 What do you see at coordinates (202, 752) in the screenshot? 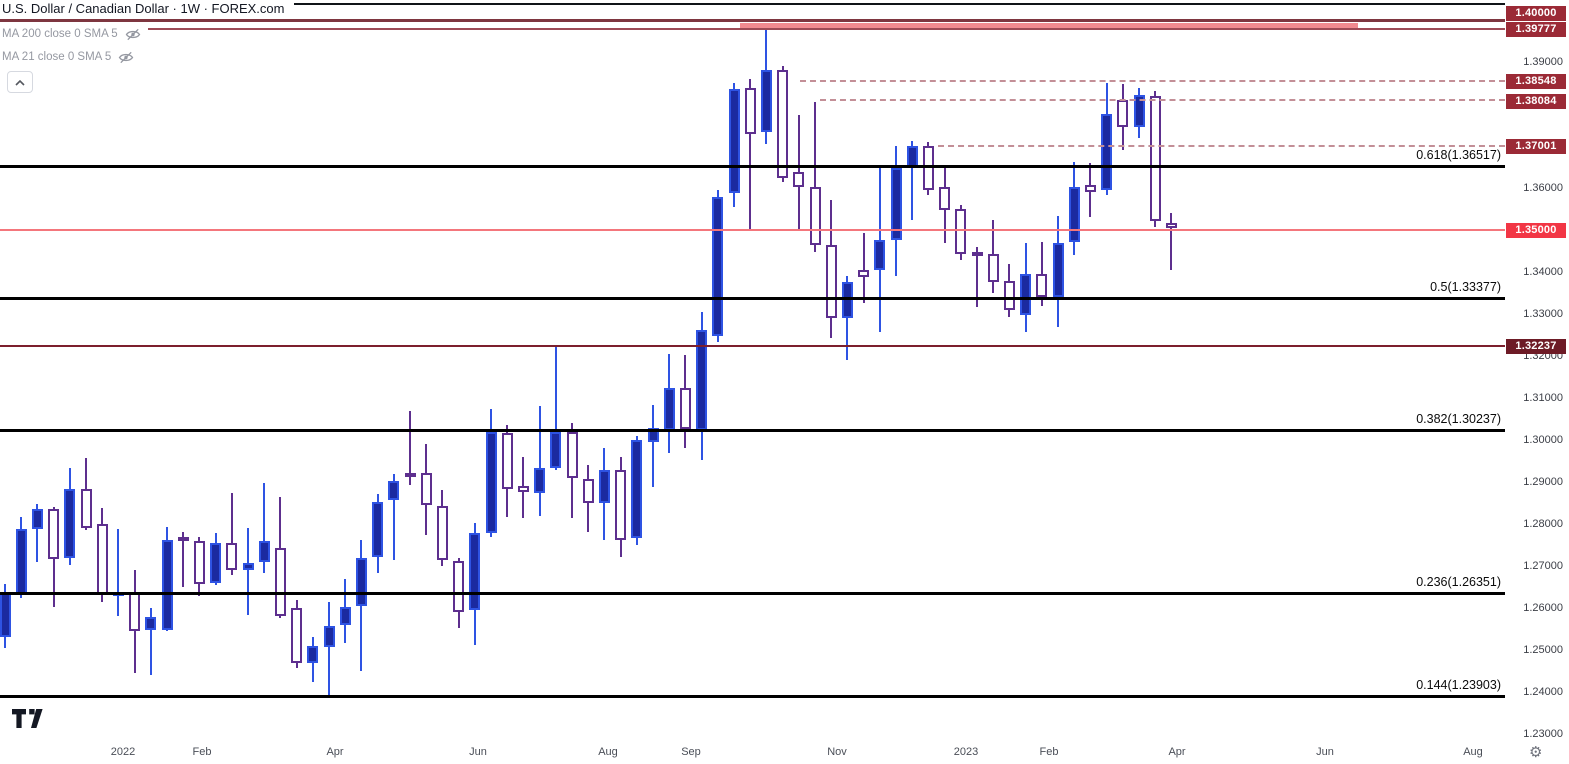
I see `time-tick: Feb` at bounding box center [202, 752].